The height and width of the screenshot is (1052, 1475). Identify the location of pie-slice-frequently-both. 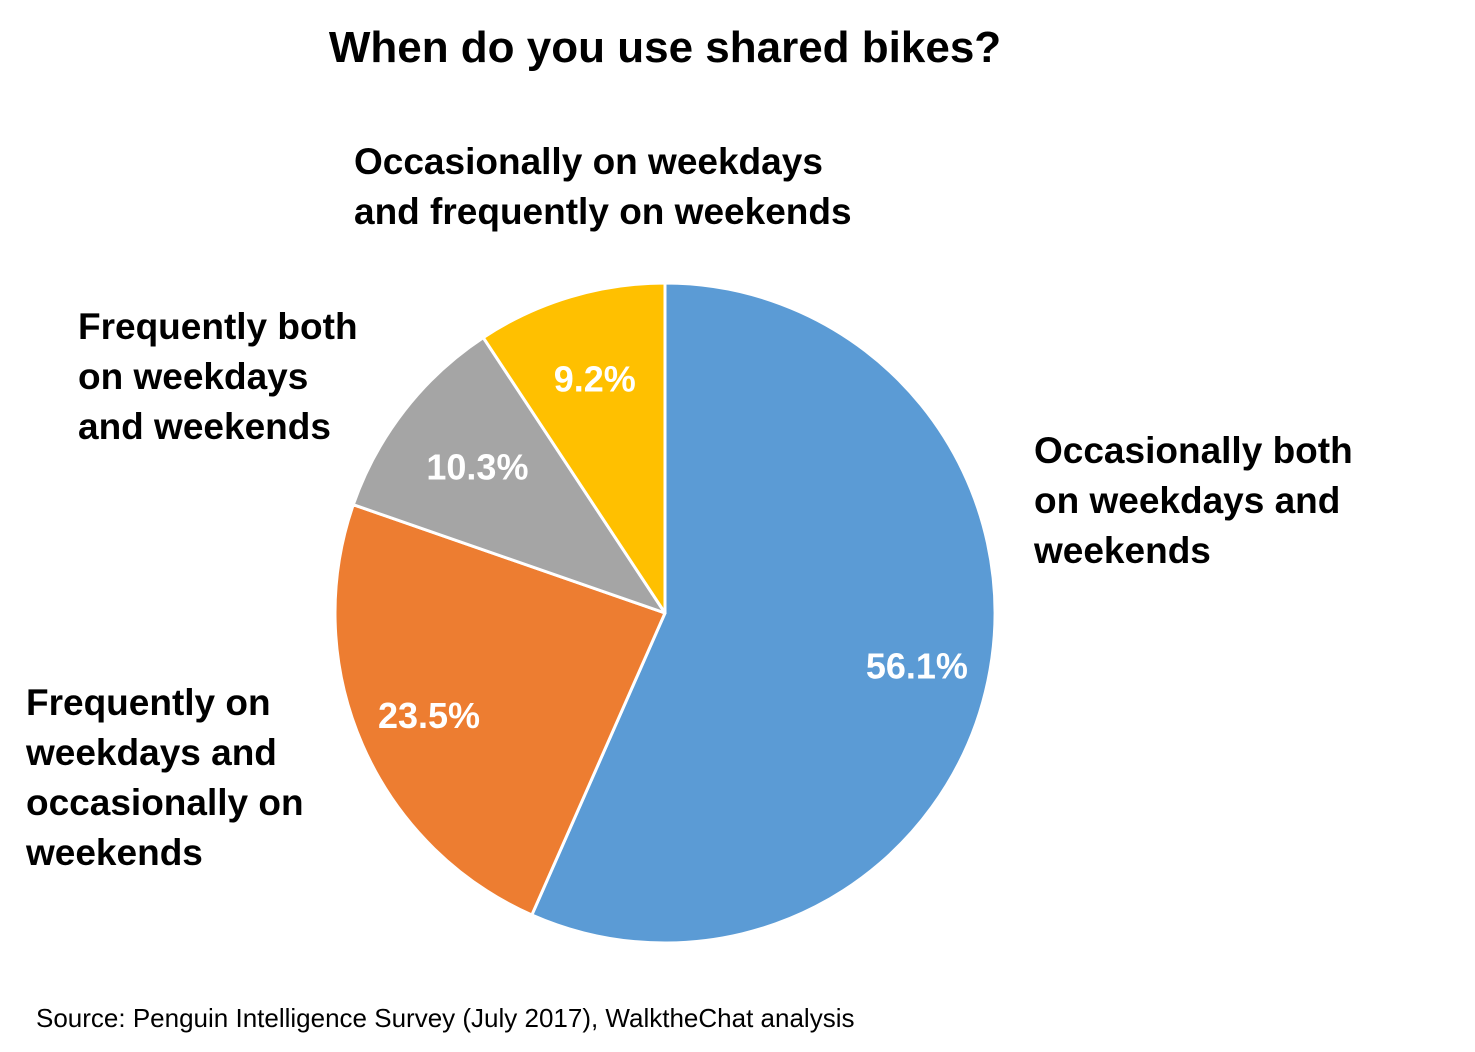
(509, 475).